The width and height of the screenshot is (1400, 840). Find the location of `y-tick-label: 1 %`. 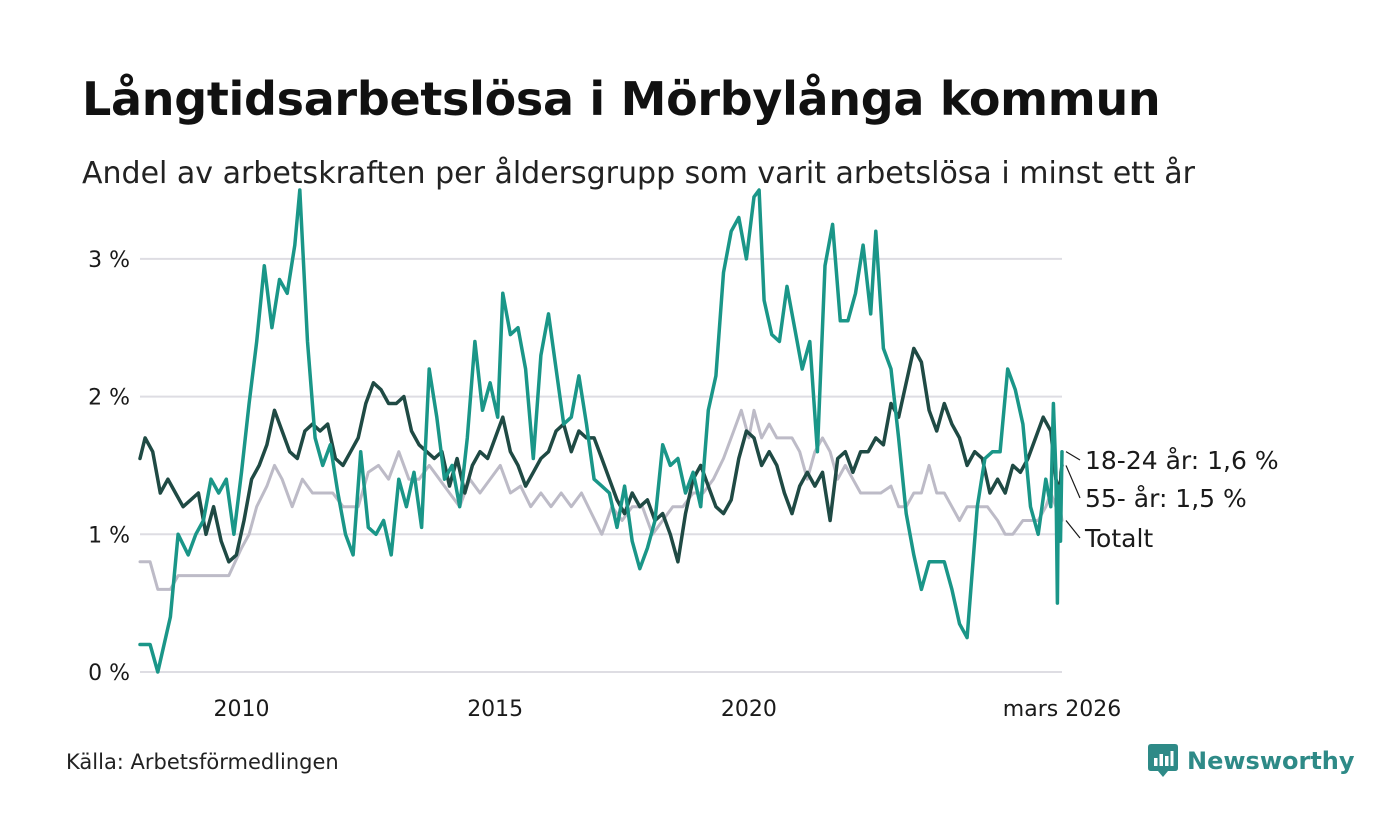

y-tick-label: 1 % is located at coordinates (109, 535).